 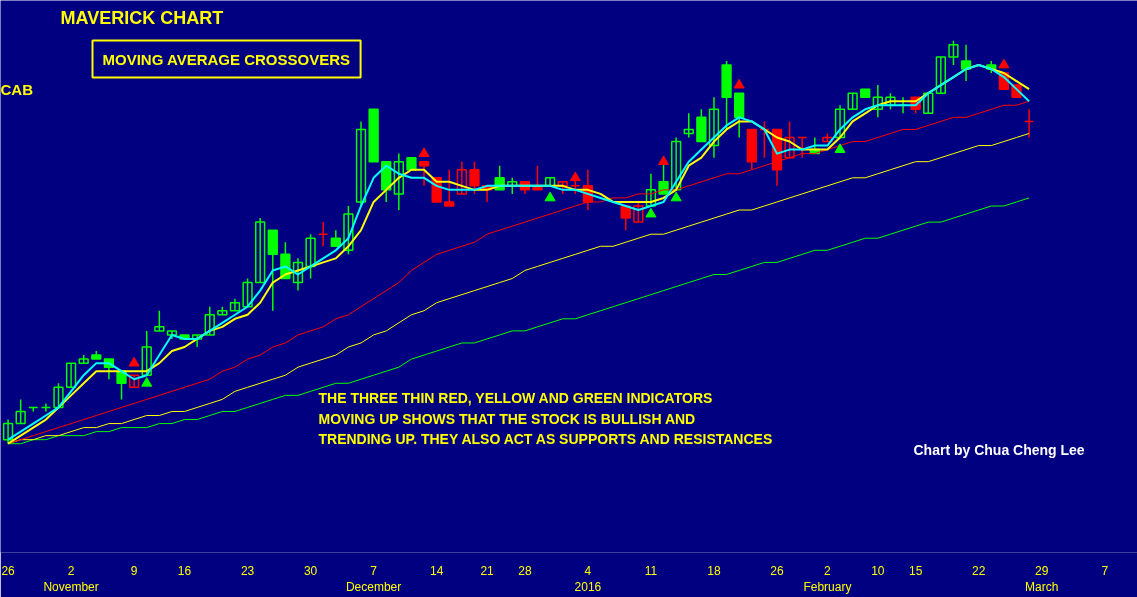 What do you see at coordinates (226, 59) in the screenshot?
I see `annotation: MOVING AVERAGE CROSSOVERS` at bounding box center [226, 59].